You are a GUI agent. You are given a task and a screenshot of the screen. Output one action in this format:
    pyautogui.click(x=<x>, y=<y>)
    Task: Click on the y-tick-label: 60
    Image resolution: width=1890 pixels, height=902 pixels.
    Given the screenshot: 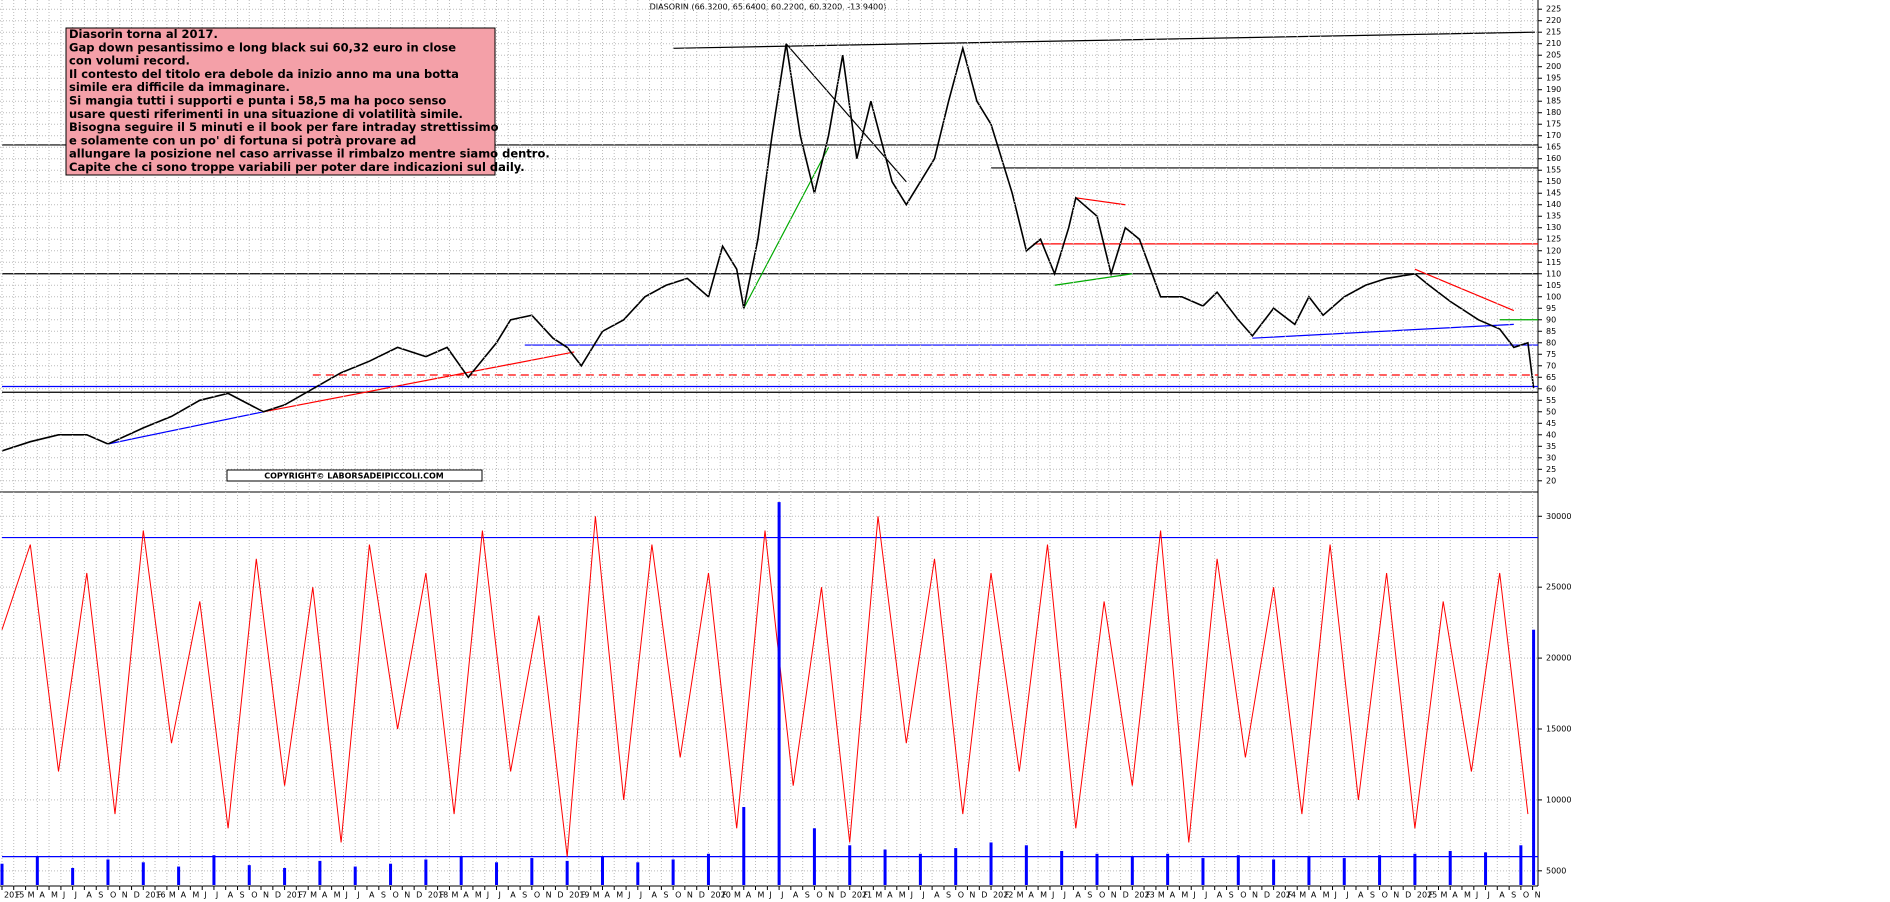 What is the action you would take?
    pyautogui.click(x=1551, y=388)
    